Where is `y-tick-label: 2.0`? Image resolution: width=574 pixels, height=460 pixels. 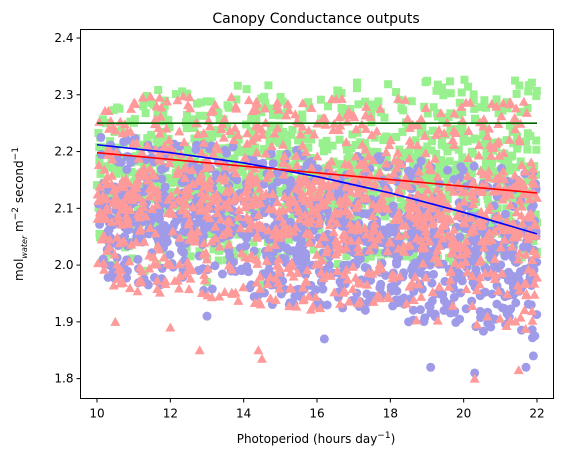
y-tick-label: 2.0 is located at coordinates (63, 265).